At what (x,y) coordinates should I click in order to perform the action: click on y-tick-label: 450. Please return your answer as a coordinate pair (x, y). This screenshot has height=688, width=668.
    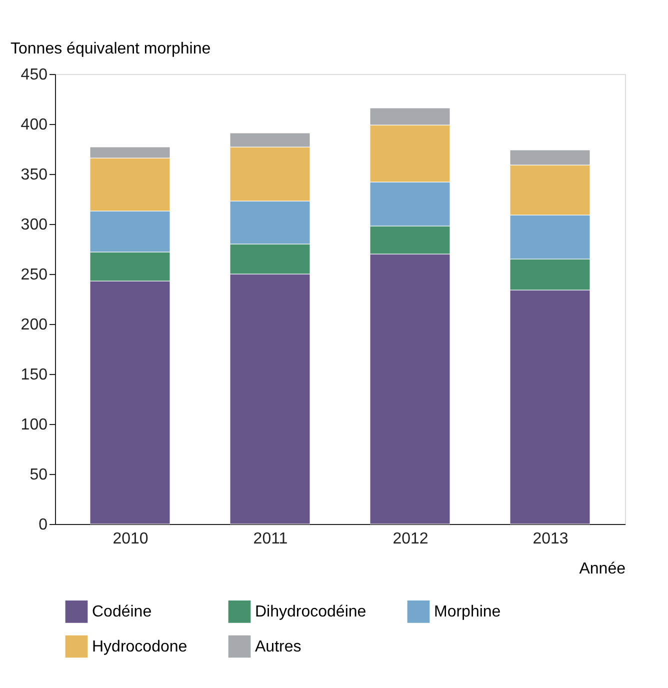
    Looking at the image, I should click on (34, 75).